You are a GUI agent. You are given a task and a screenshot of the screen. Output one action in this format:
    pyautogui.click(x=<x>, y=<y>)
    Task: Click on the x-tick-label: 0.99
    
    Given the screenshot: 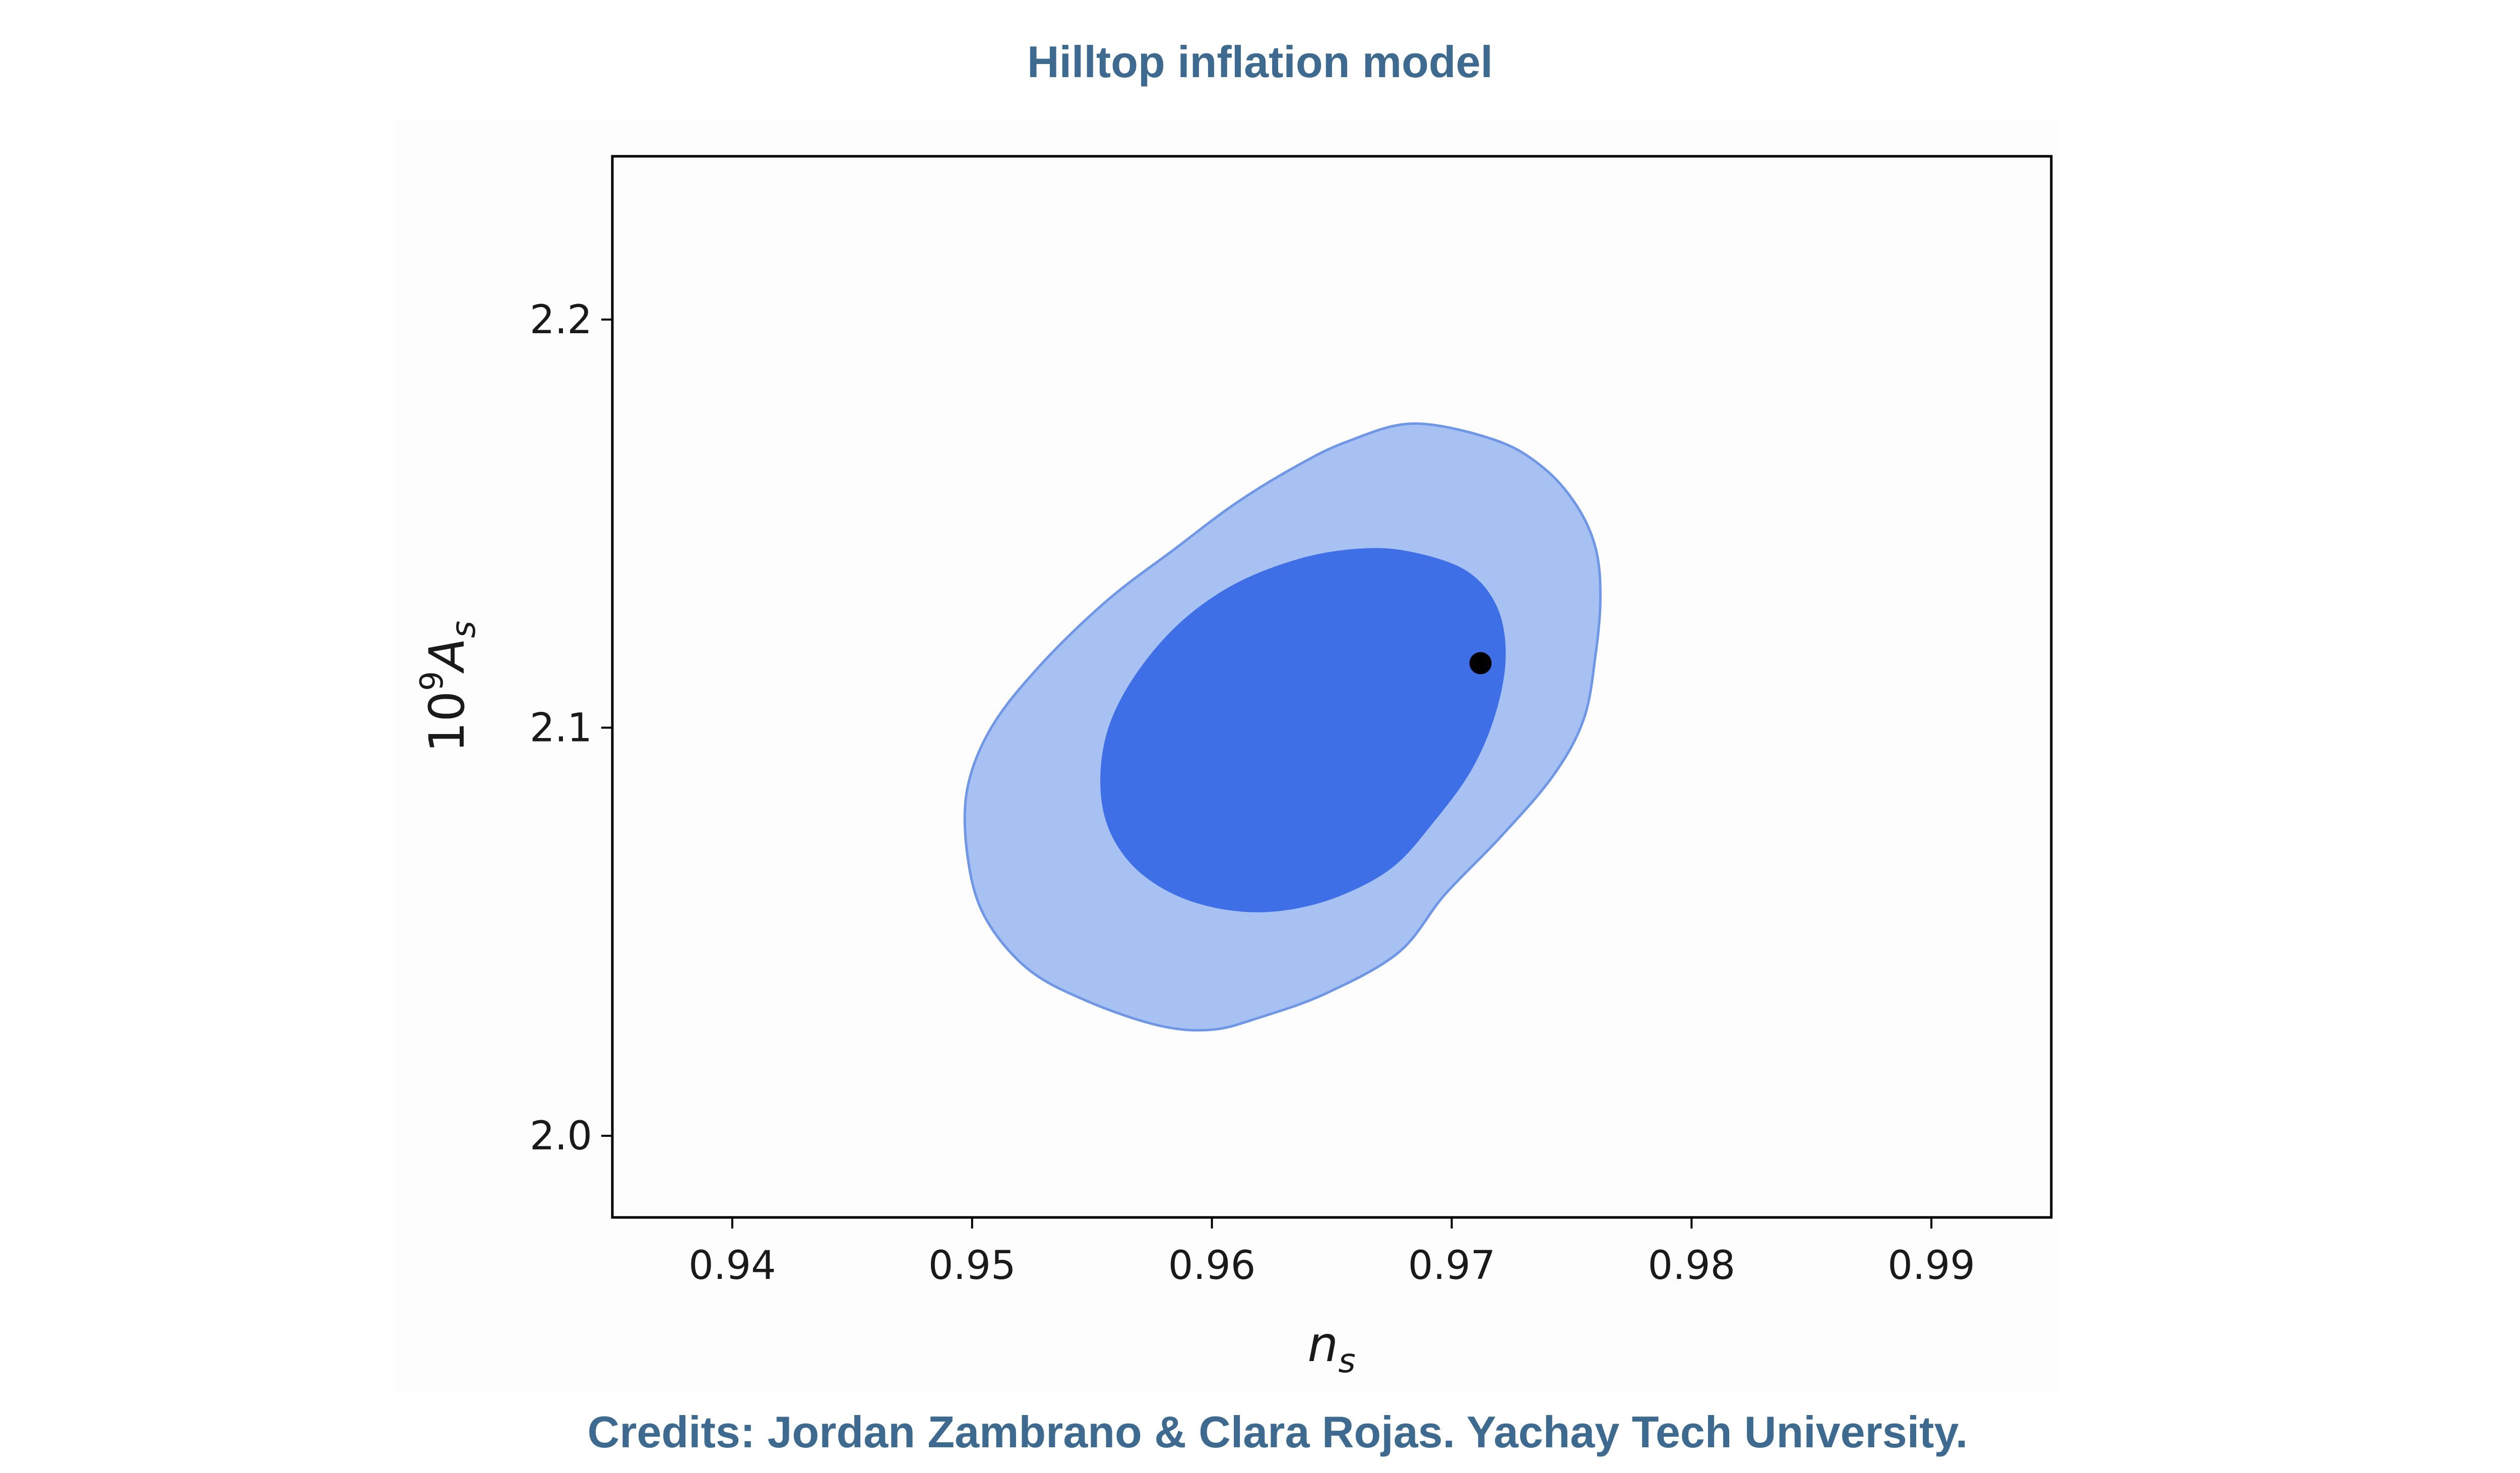 What is the action you would take?
    pyautogui.click(x=1931, y=1265)
    